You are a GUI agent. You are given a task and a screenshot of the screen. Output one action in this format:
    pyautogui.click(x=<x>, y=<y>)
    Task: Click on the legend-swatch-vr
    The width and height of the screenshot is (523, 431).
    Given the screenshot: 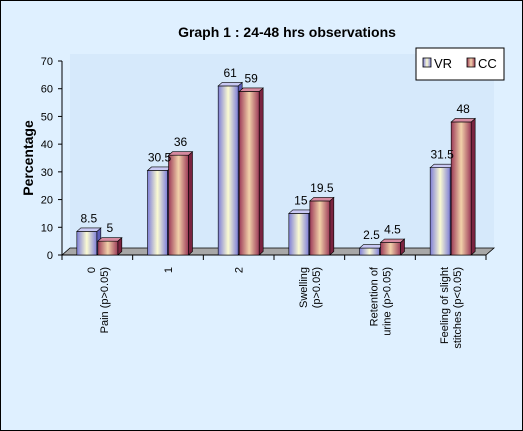 What is the action you would take?
    pyautogui.click(x=427, y=62)
    